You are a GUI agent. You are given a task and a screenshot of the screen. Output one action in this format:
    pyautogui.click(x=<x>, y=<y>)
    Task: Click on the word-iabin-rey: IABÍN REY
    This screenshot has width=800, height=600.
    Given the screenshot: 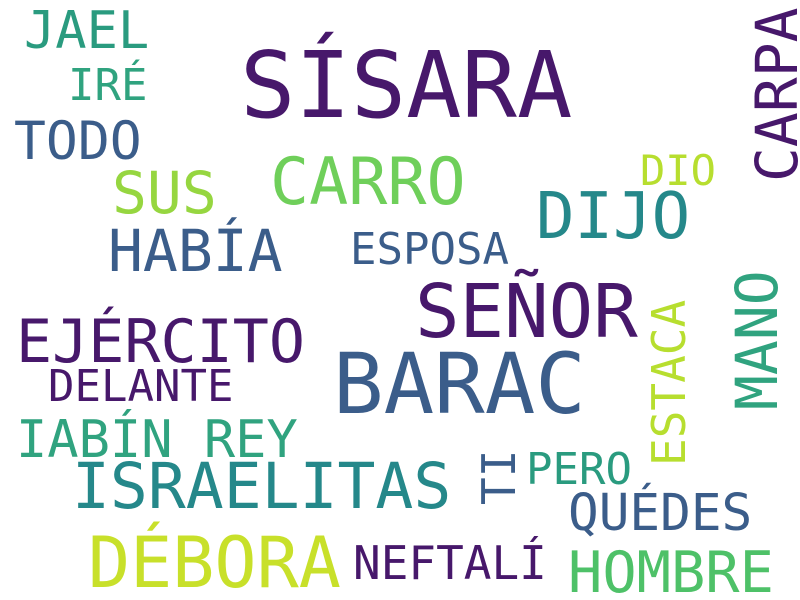 What is the action you would take?
    pyautogui.click(x=157, y=440)
    